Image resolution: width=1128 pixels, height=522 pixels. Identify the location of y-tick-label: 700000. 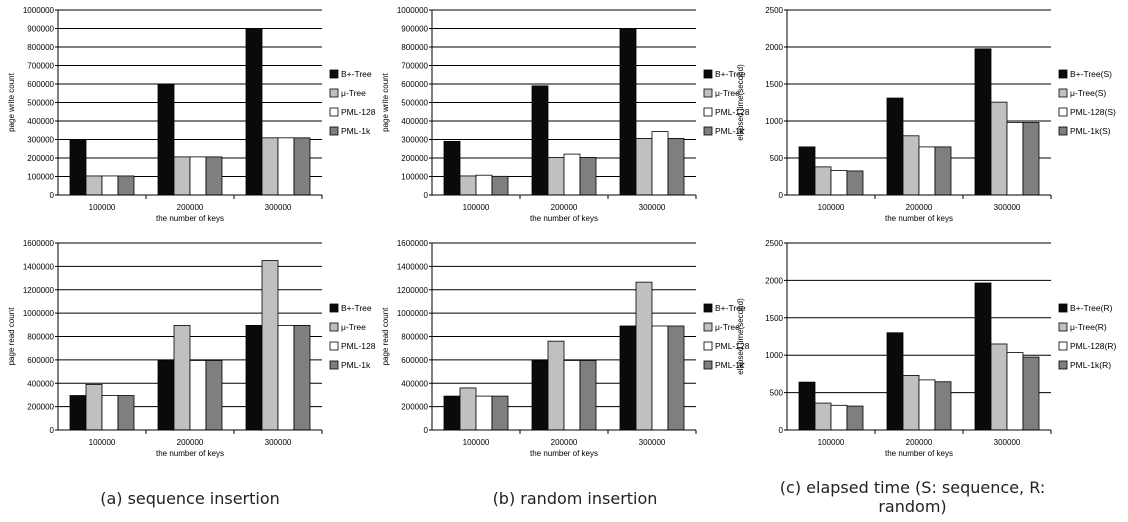
(414, 66).